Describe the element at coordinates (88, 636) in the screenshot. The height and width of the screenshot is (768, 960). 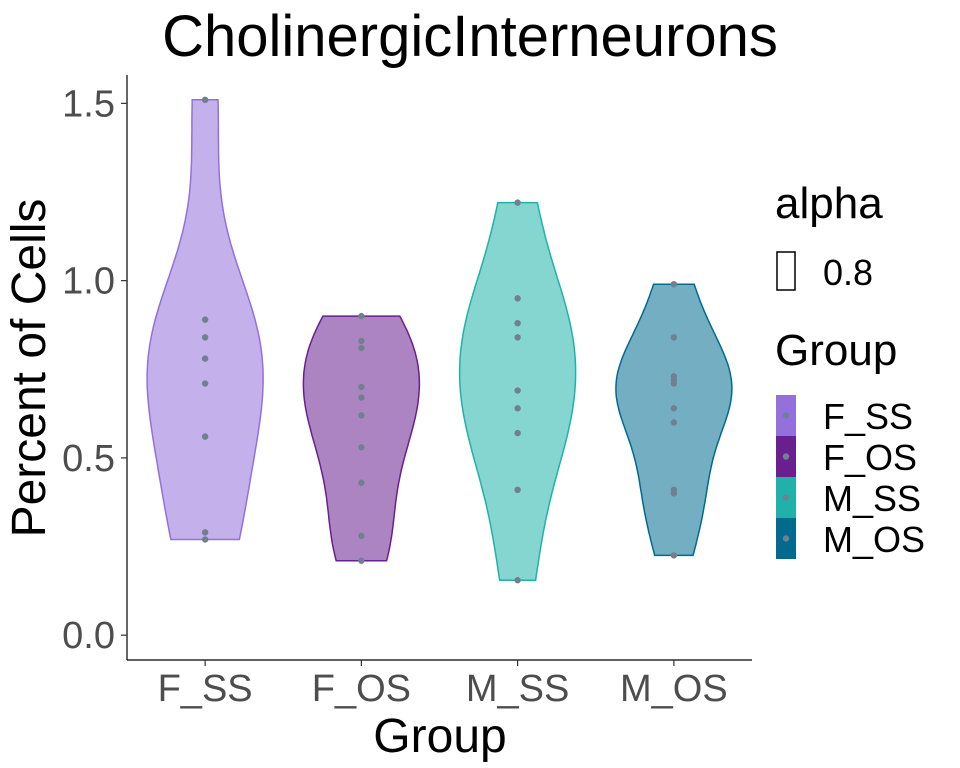
I see `y-tick-label: 0.0` at that location.